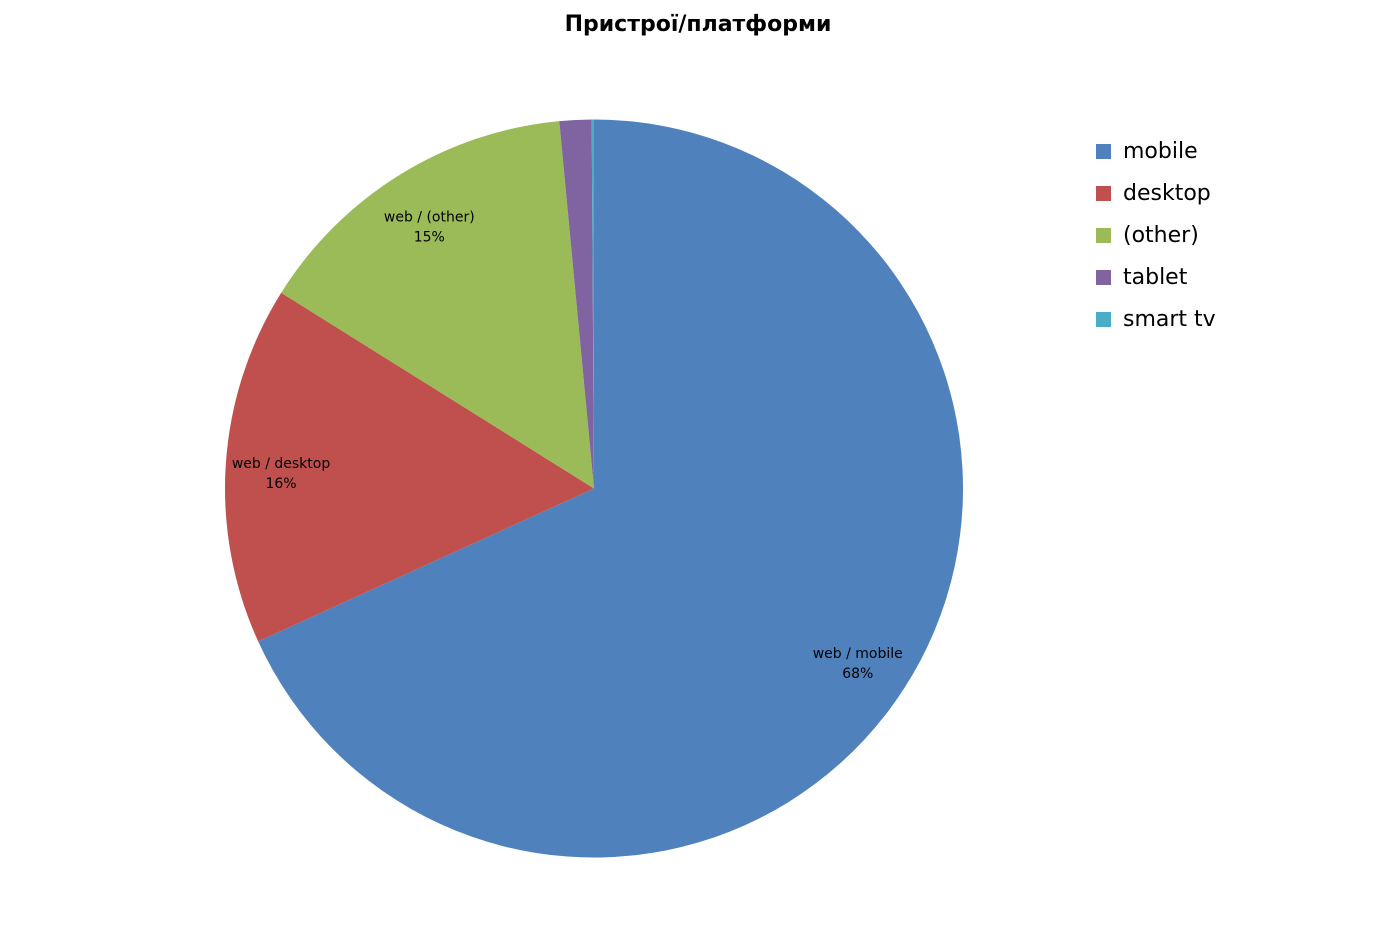 The image size is (1396, 925). I want to click on legend-label: (other), so click(1161, 235).